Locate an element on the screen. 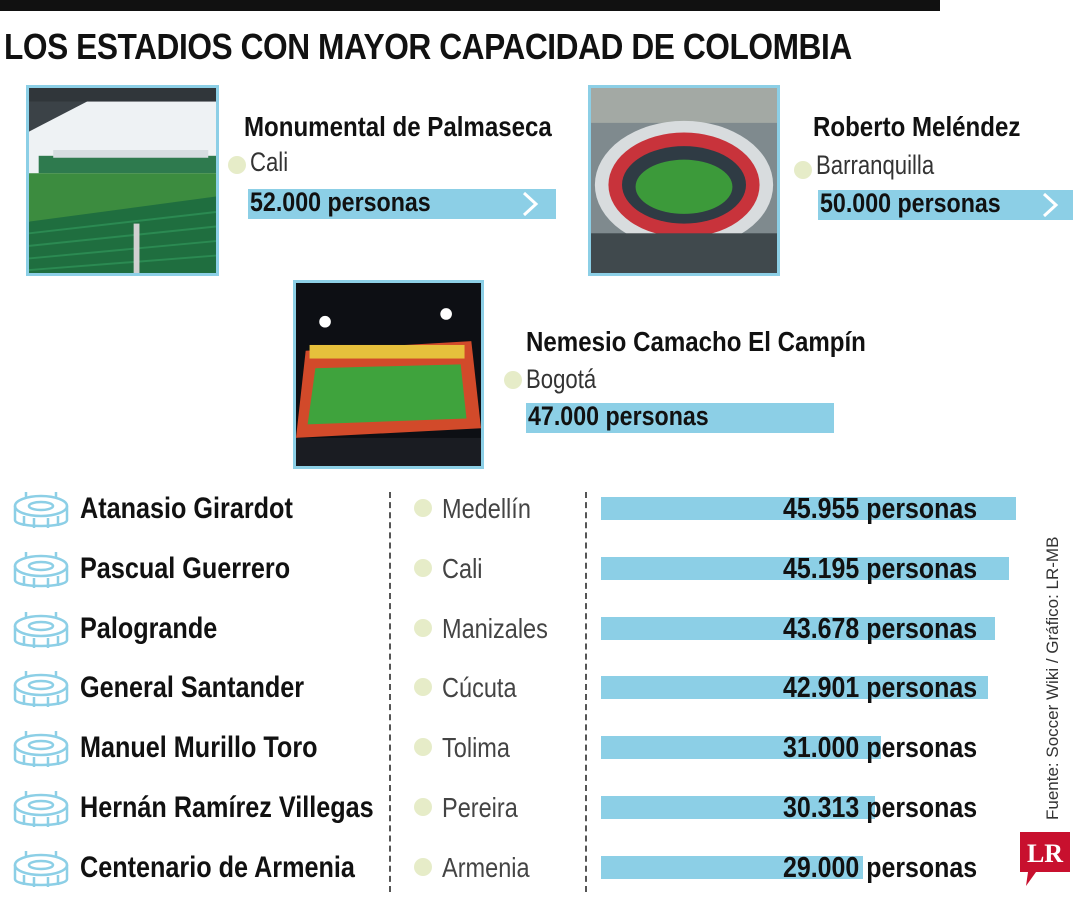 This screenshot has height=900, width=1080. row-stadium-name: Pascual Guerrero is located at coordinates (185, 568).